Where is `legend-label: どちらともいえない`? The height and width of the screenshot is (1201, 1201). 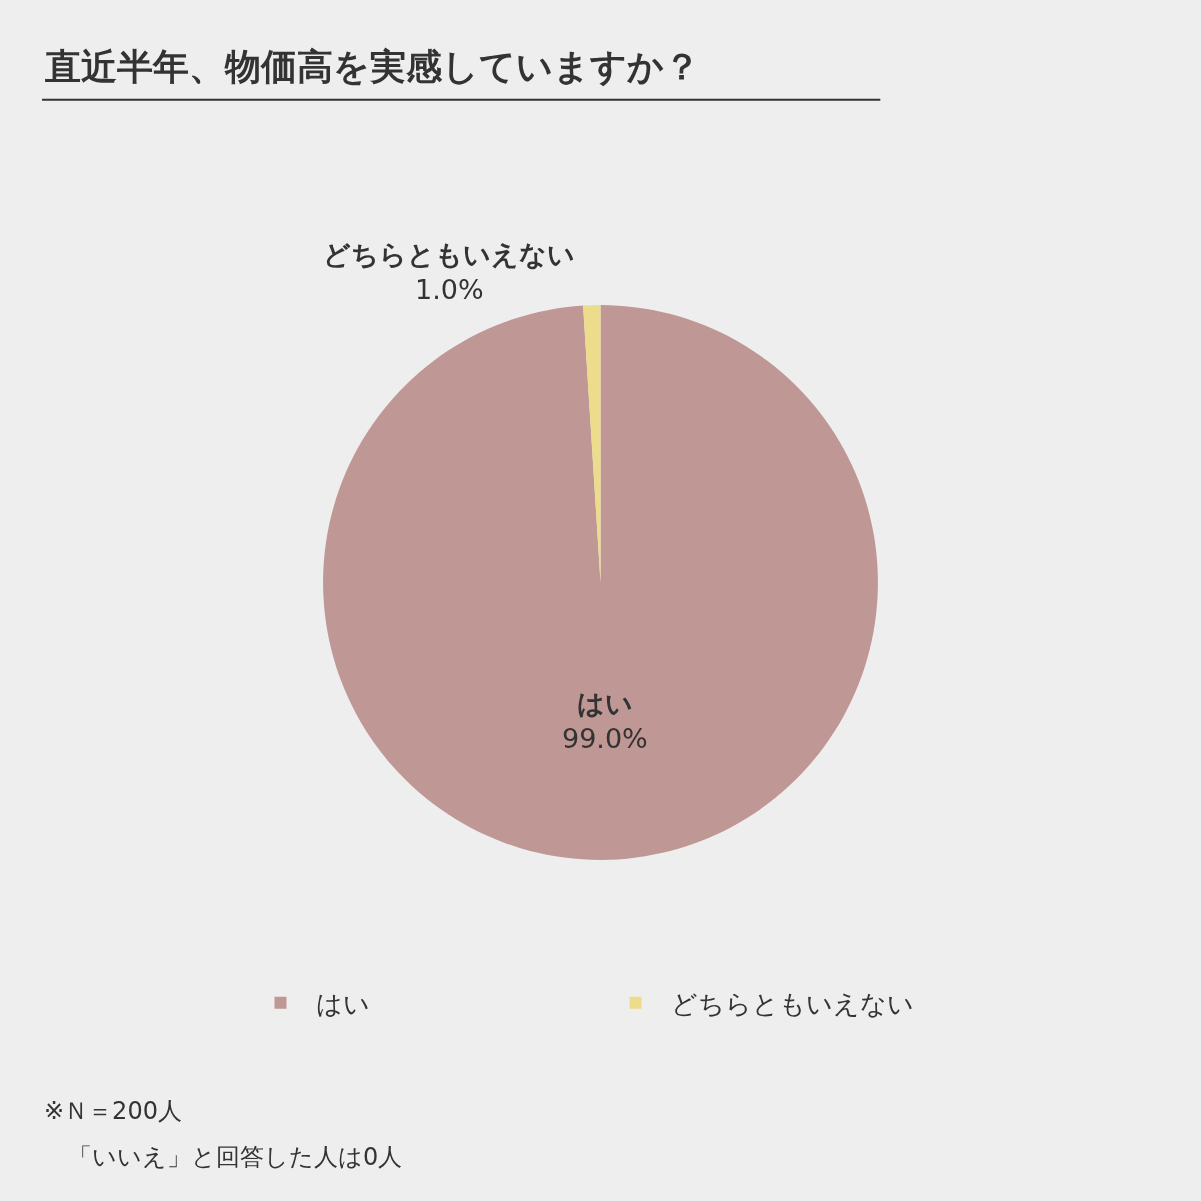 legend-label: どちらともいえない is located at coordinates (792, 1003).